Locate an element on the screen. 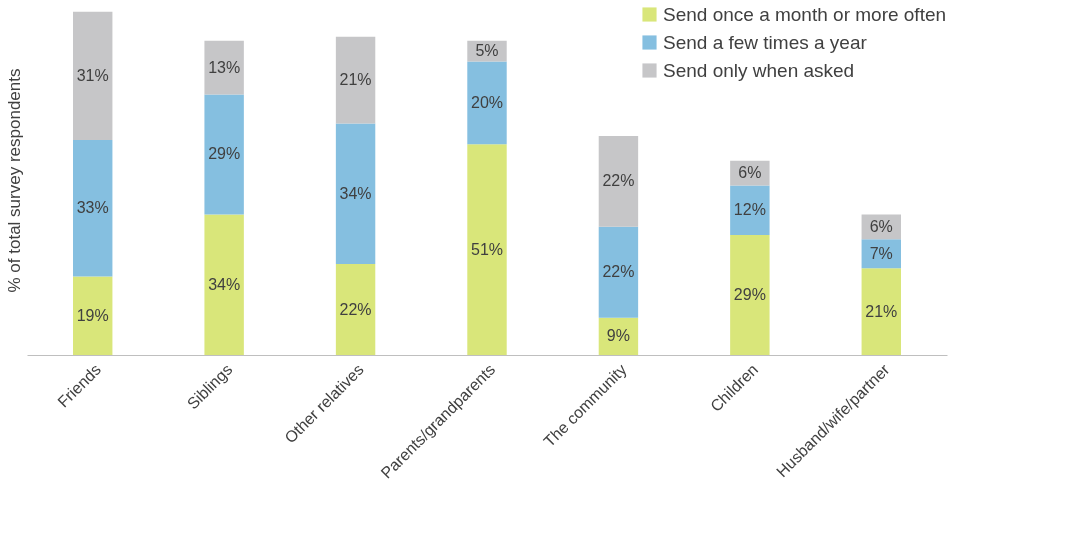  data-label: 31% is located at coordinates (92, 75).